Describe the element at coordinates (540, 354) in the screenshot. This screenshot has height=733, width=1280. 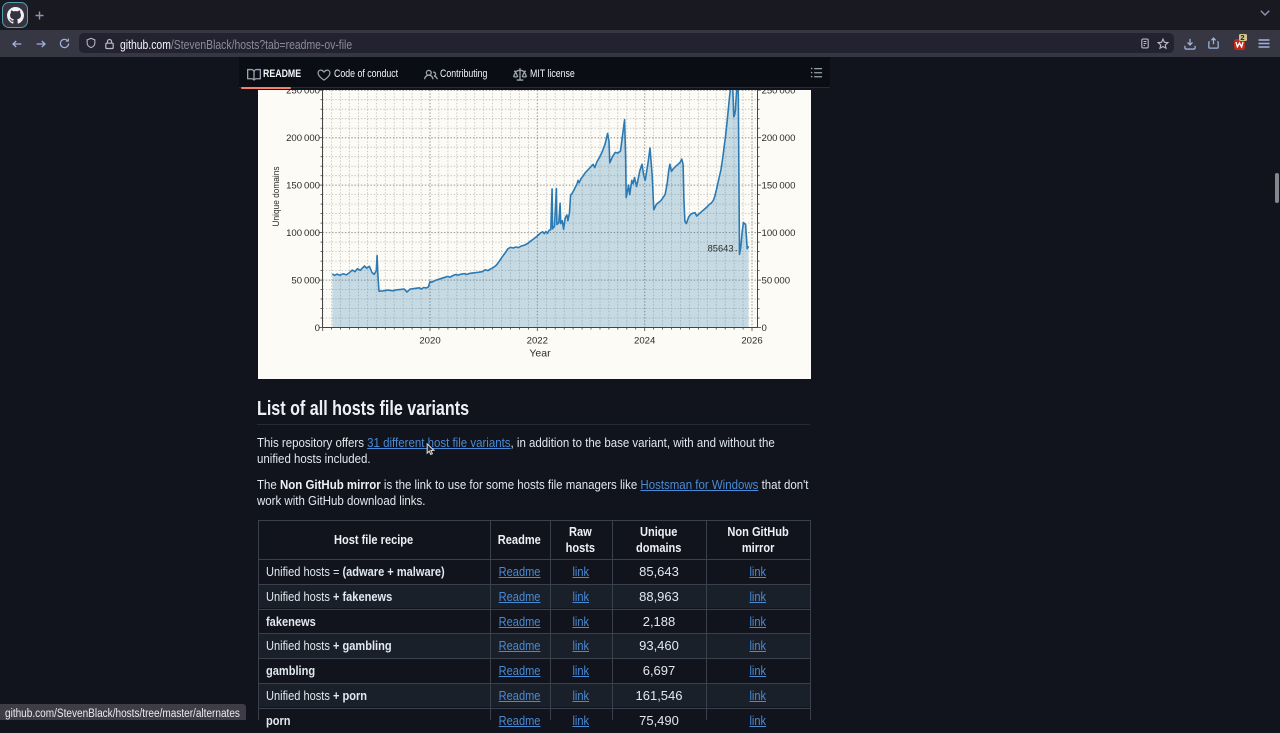
I see `svg-text: Year` at that location.